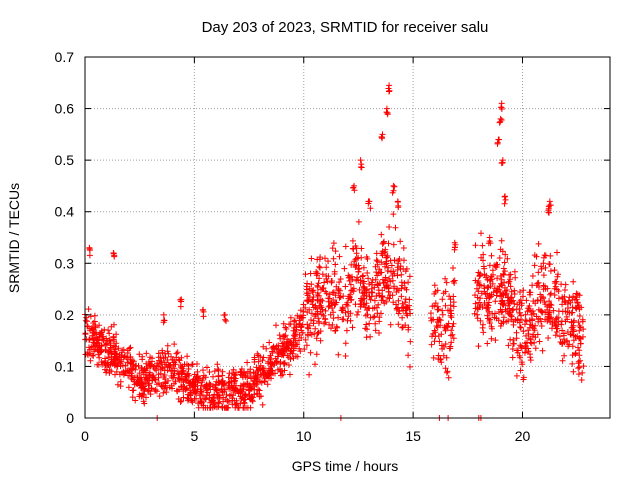  Describe the element at coordinates (194, 436) in the screenshot. I see `x-tick-label: 5` at that location.